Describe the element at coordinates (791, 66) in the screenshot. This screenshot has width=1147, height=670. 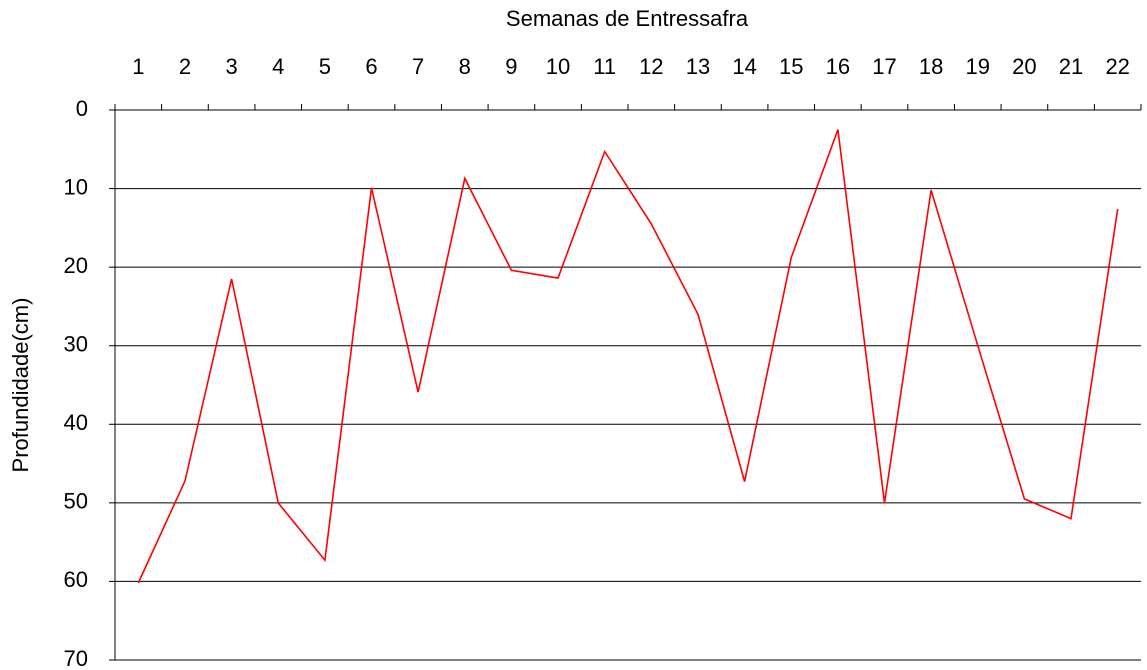
I see `x-tick-label: 15` at that location.